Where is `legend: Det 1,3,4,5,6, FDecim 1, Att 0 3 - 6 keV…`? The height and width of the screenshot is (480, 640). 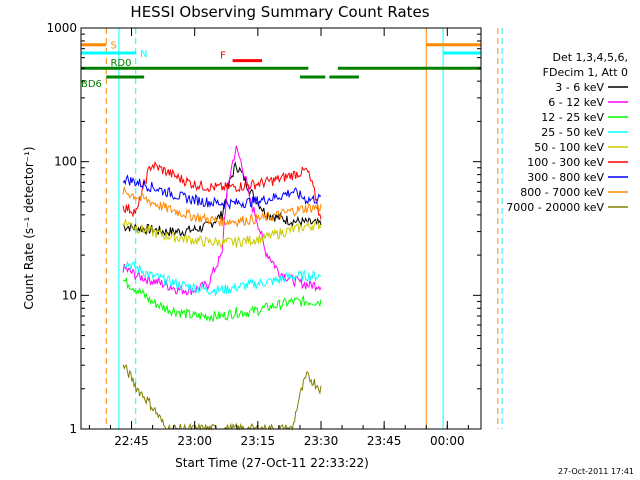 legend: Det 1,3,4,5,6, FDecim 1, Att 0 3 - 6 keV… is located at coordinates (567, 132).